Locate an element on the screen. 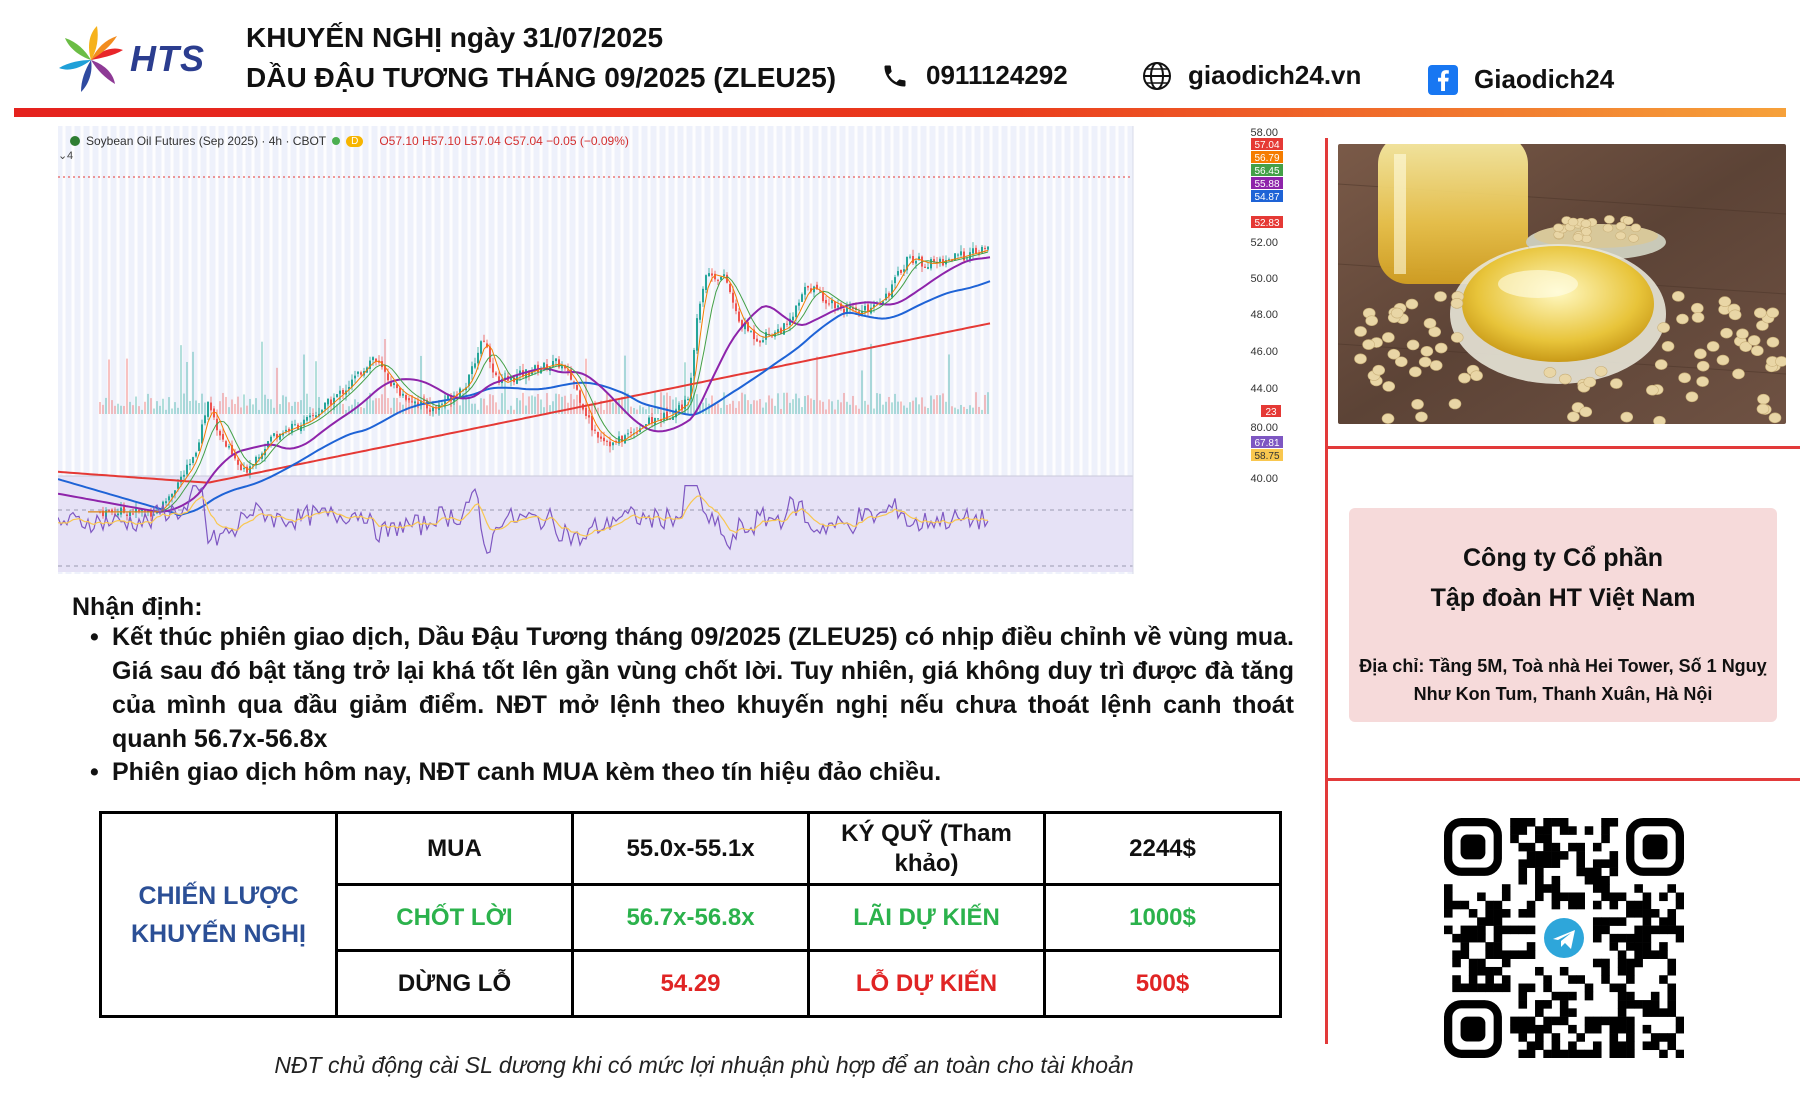 This screenshot has height=1112, width=1800. rsi-tag-label: 67.81 is located at coordinates (1266, 443).